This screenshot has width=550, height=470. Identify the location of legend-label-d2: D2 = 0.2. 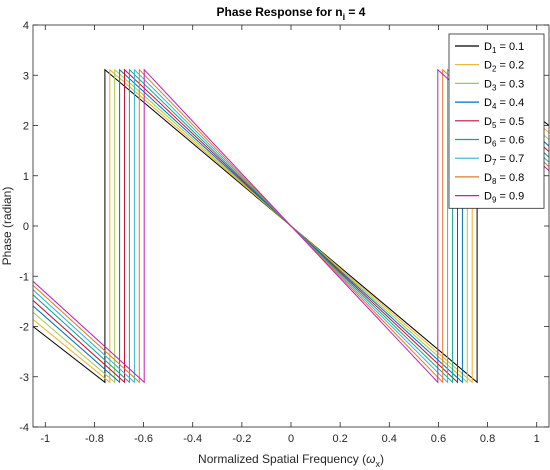
(504, 67).